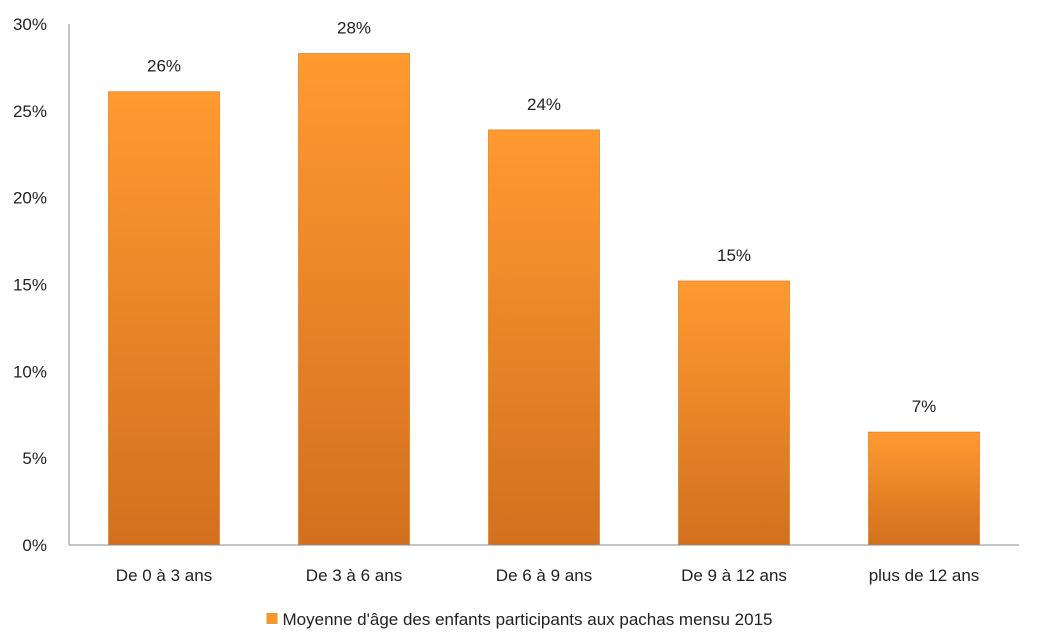  I want to click on y-axis-ticks: 0% 5% 10% 15% 20% 25% 30%, so click(30, 285).